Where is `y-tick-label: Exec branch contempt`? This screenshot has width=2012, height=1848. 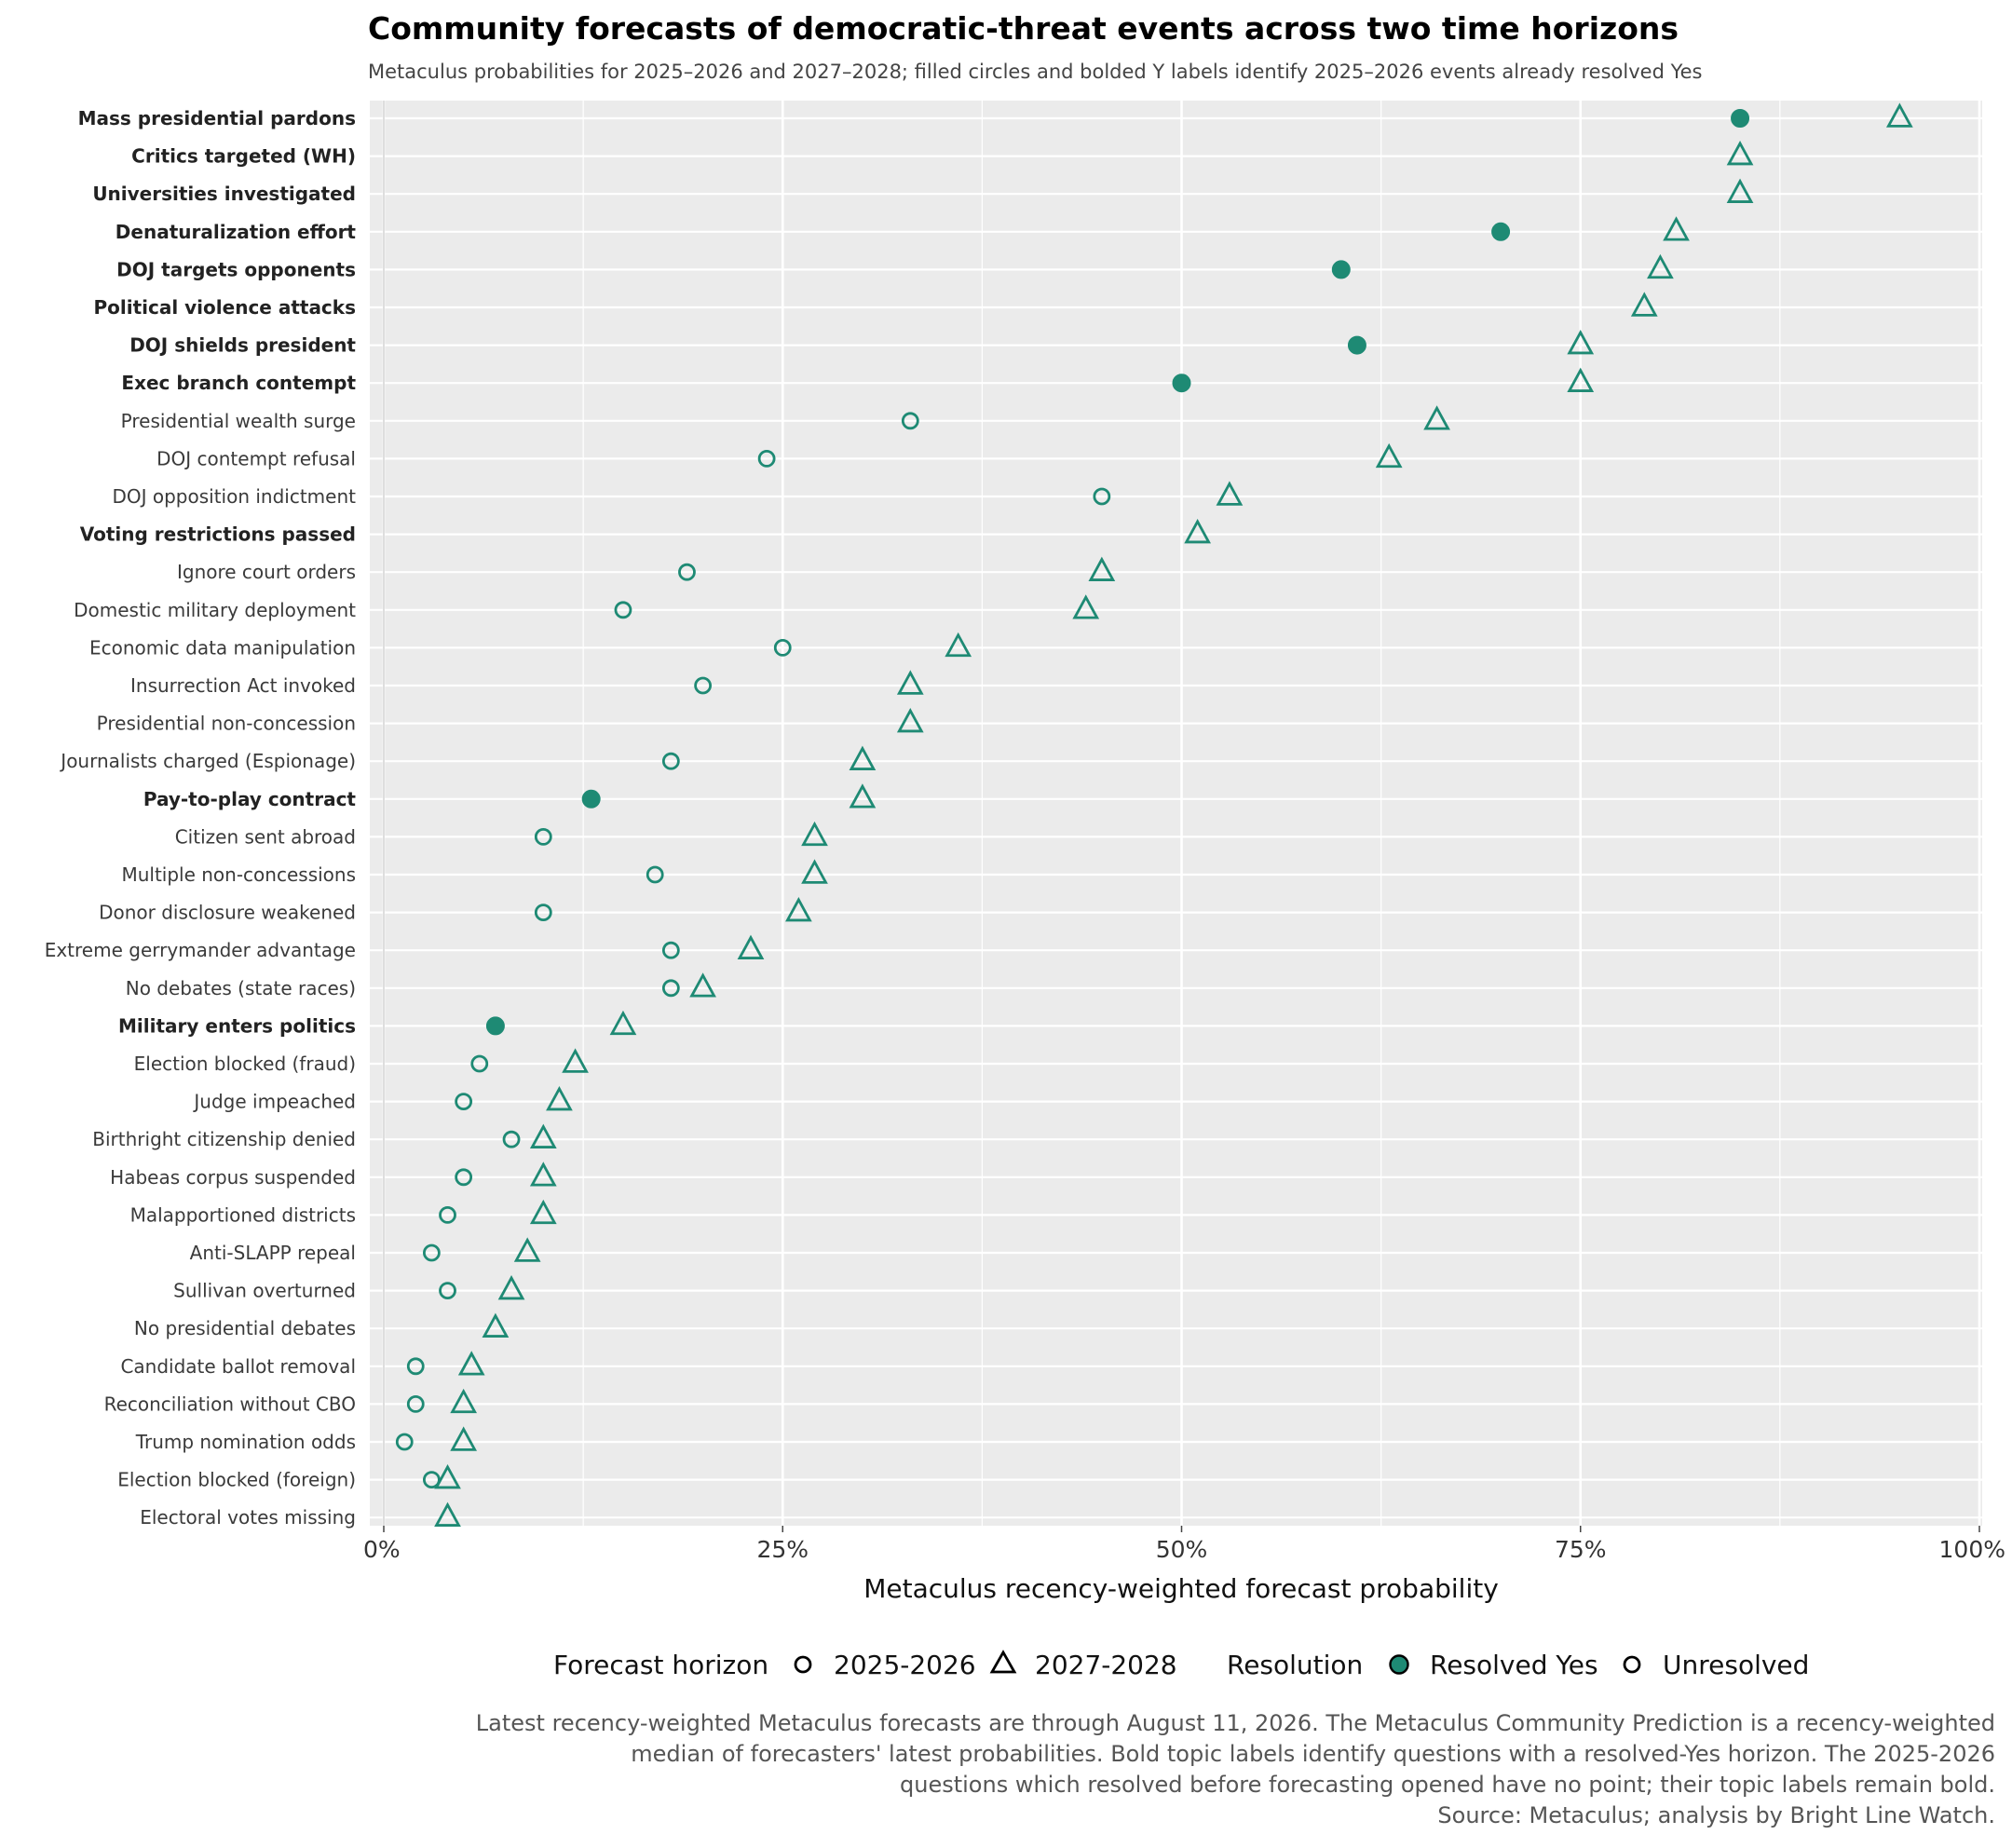 y-tick-label: Exec branch contempt is located at coordinates (238, 383).